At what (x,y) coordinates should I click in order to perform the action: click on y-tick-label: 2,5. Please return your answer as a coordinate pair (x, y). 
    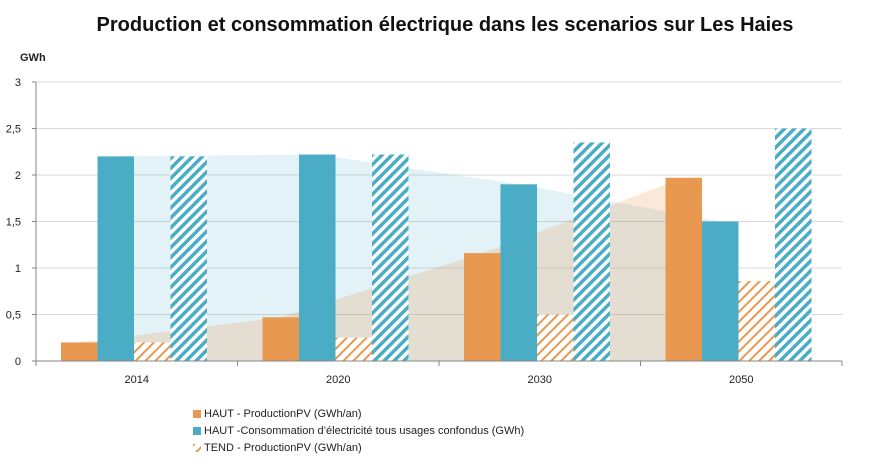
    Looking at the image, I should click on (13, 130).